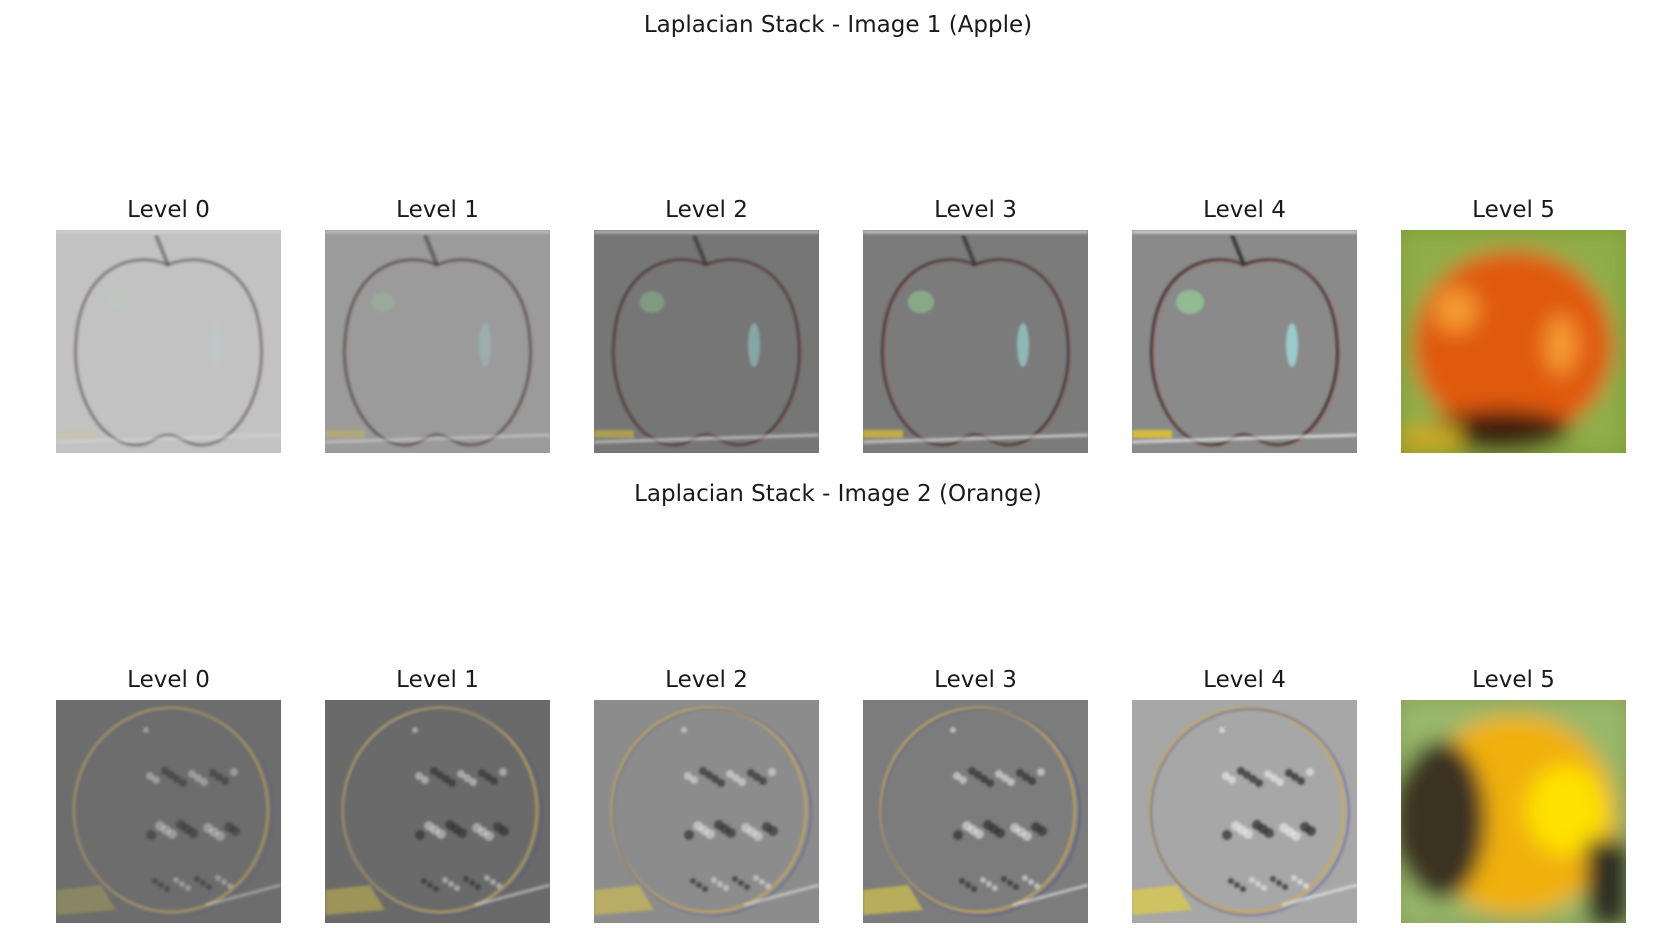 This screenshot has width=1676, height=928. Describe the element at coordinates (838, 494) in the screenshot. I see `figure-title-orange: Laplacian Stack - Image 2 (Orange)` at that location.